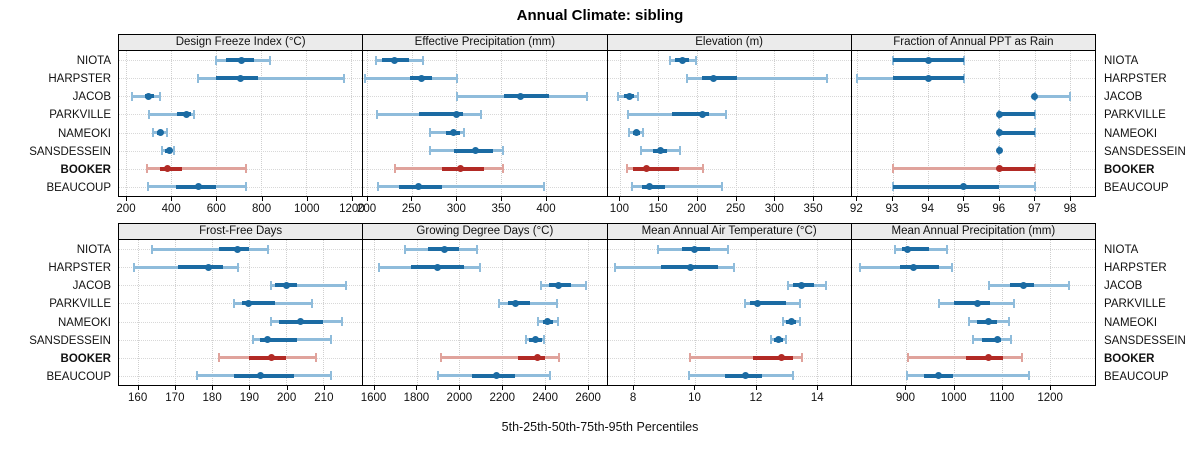 Image resolution: width=1200 pixels, height=450 pixels. What do you see at coordinates (484, 399) in the screenshot?
I see `x-axis-growing-degree-days-c: 1600 1800 2000 2200 2400 2600` at bounding box center [484, 399].